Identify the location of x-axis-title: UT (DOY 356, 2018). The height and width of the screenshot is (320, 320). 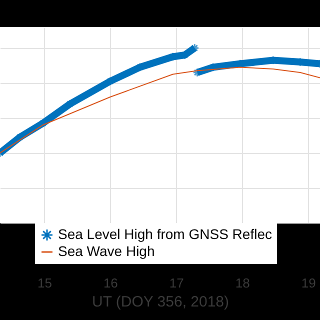
(161, 302).